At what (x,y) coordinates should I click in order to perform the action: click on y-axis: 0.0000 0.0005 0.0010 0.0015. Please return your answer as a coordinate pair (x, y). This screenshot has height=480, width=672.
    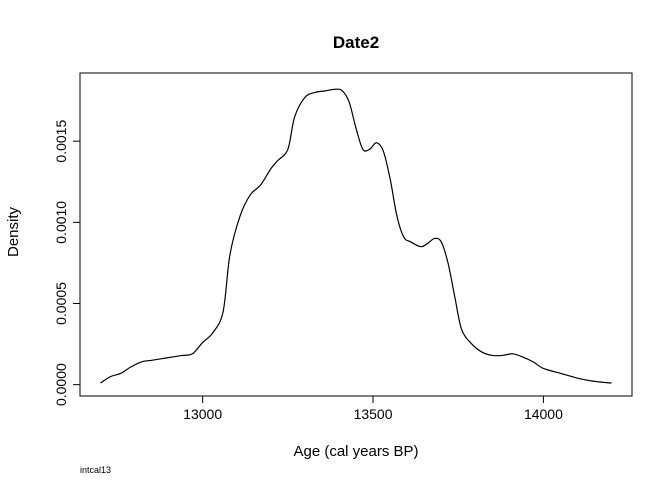
    Looking at the image, I should click on (67, 263).